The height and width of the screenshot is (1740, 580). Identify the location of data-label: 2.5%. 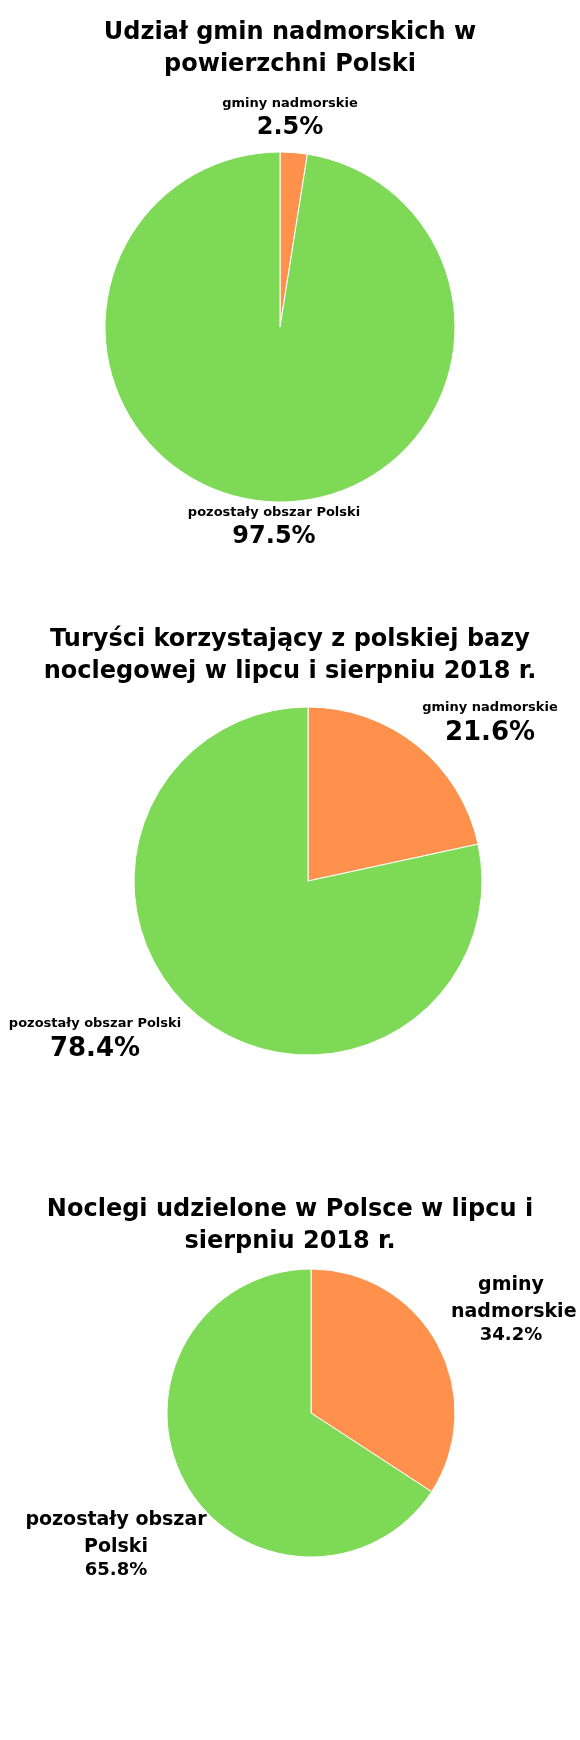
(290, 126).